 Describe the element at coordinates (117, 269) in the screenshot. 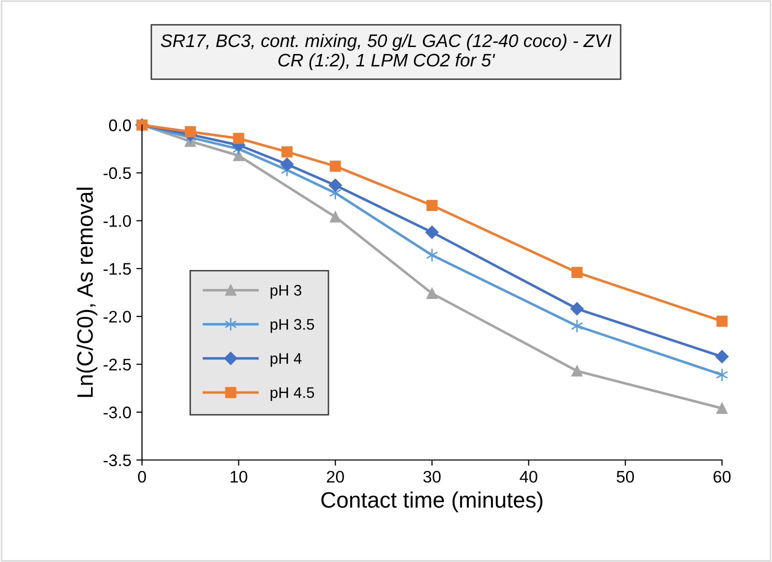

I see `y-tick-label: -1.5` at that location.